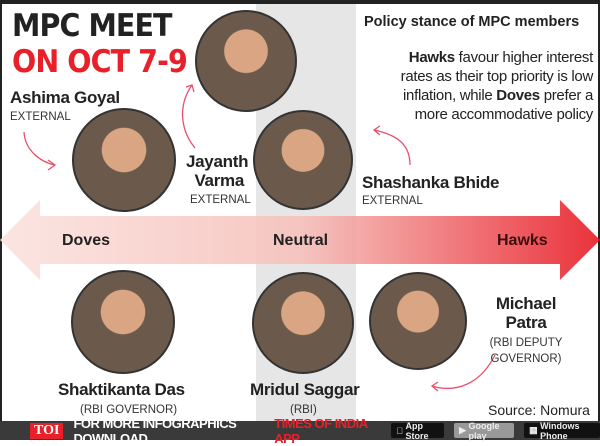 The image size is (600, 446). What do you see at coordinates (415, 430) in the screenshot?
I see `store-label: App Store` at bounding box center [415, 430].